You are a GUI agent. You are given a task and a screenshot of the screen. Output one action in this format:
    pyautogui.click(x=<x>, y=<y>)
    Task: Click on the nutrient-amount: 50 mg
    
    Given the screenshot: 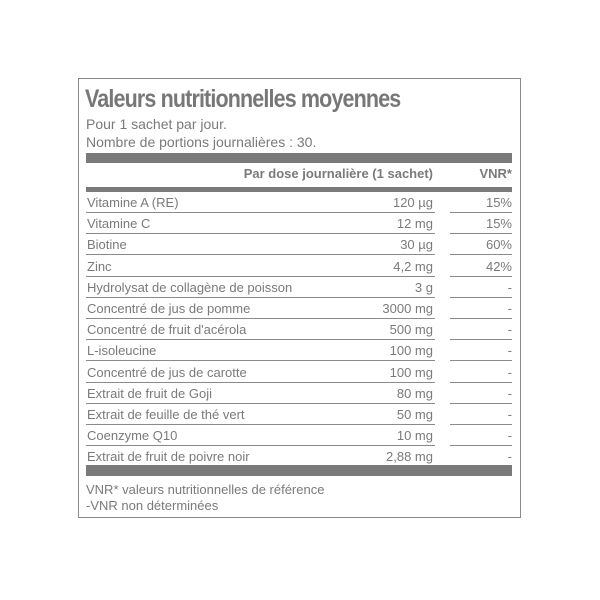 What is the action you would take?
    pyautogui.click(x=414, y=414)
    